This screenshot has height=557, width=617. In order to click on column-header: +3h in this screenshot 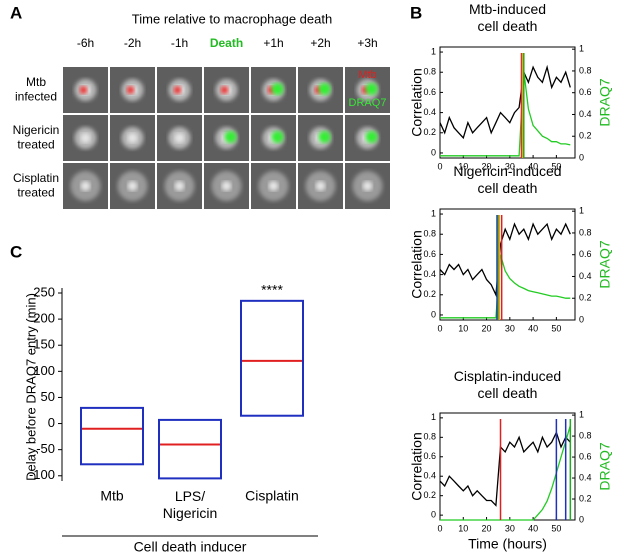, I will do `click(367, 43)`.